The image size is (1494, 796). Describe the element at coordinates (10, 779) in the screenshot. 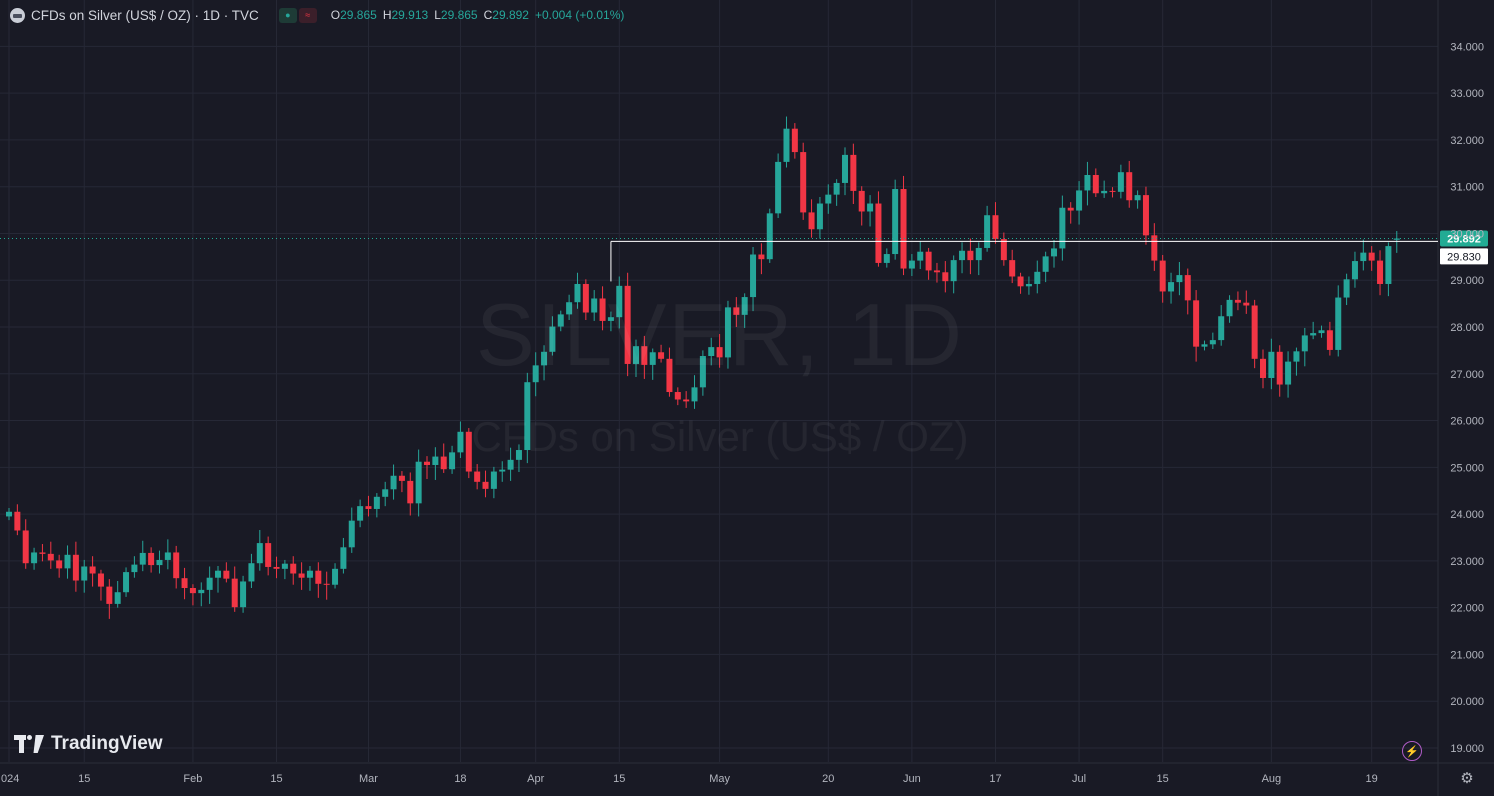

I see `time-tick-label: 024` at that location.